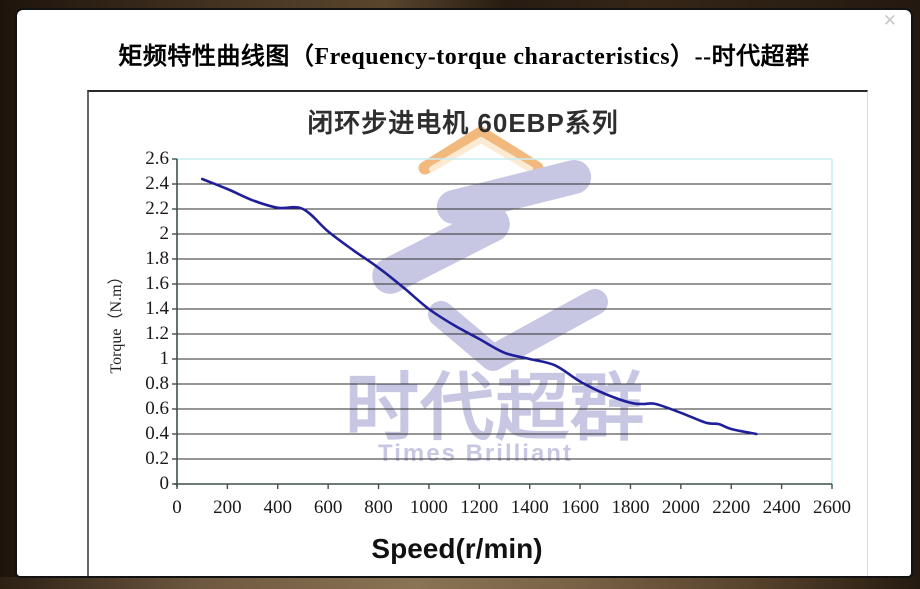 The width and height of the screenshot is (920, 589). What do you see at coordinates (157, 433) in the screenshot?
I see `y-tick-label: 0.4` at bounding box center [157, 433].